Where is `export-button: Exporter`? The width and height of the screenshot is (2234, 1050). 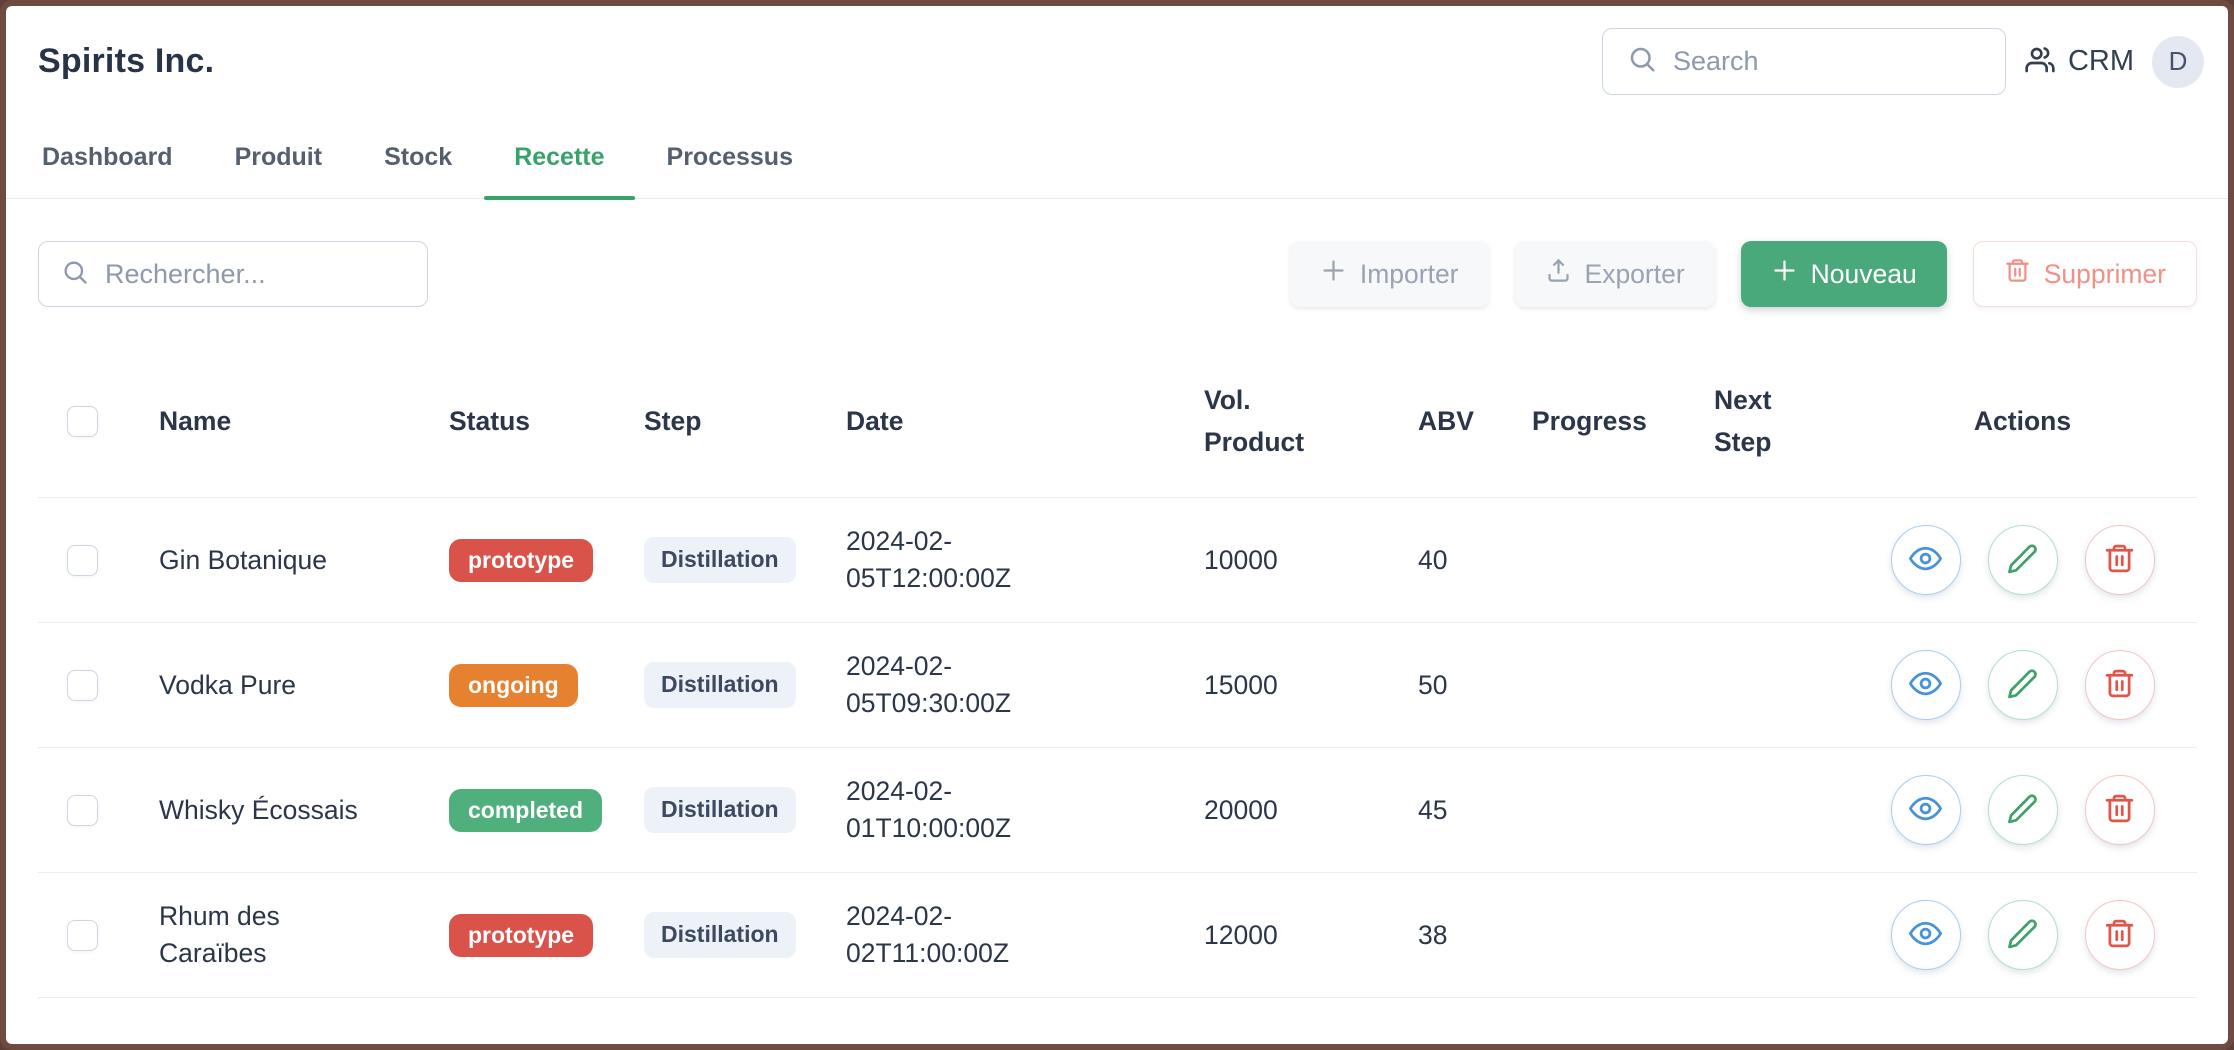
export-button: Exporter is located at coordinates (1614, 274).